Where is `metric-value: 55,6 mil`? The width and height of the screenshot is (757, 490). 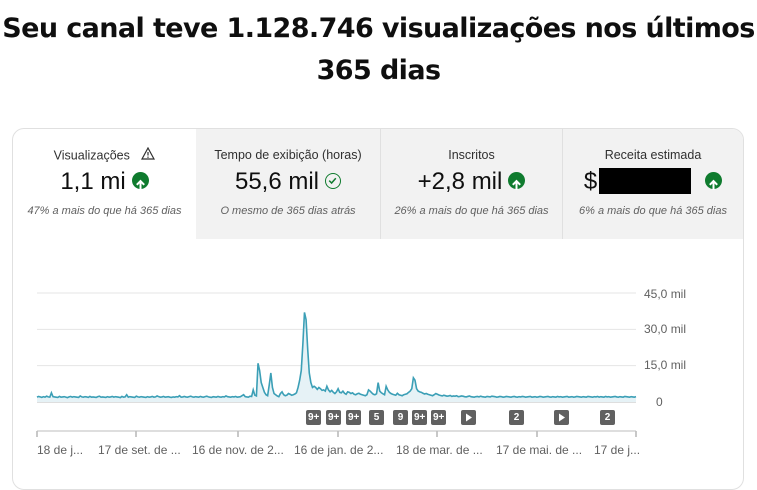
metric-value: 55,6 mil is located at coordinates (277, 181).